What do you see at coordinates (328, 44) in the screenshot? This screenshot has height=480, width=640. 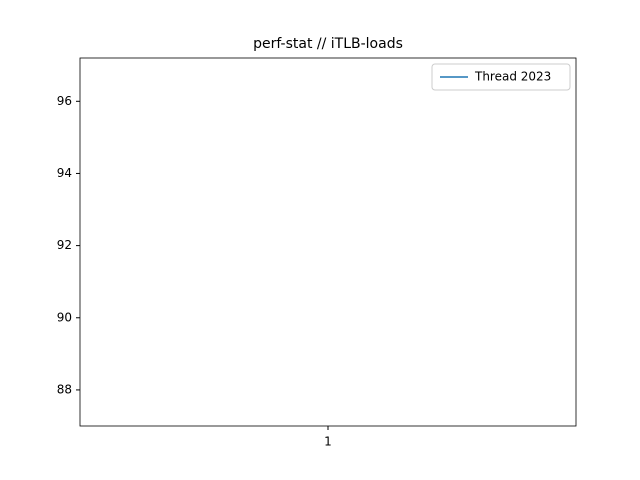 I see `chart-title: perf-stat // iTLB-loads` at bounding box center [328, 44].